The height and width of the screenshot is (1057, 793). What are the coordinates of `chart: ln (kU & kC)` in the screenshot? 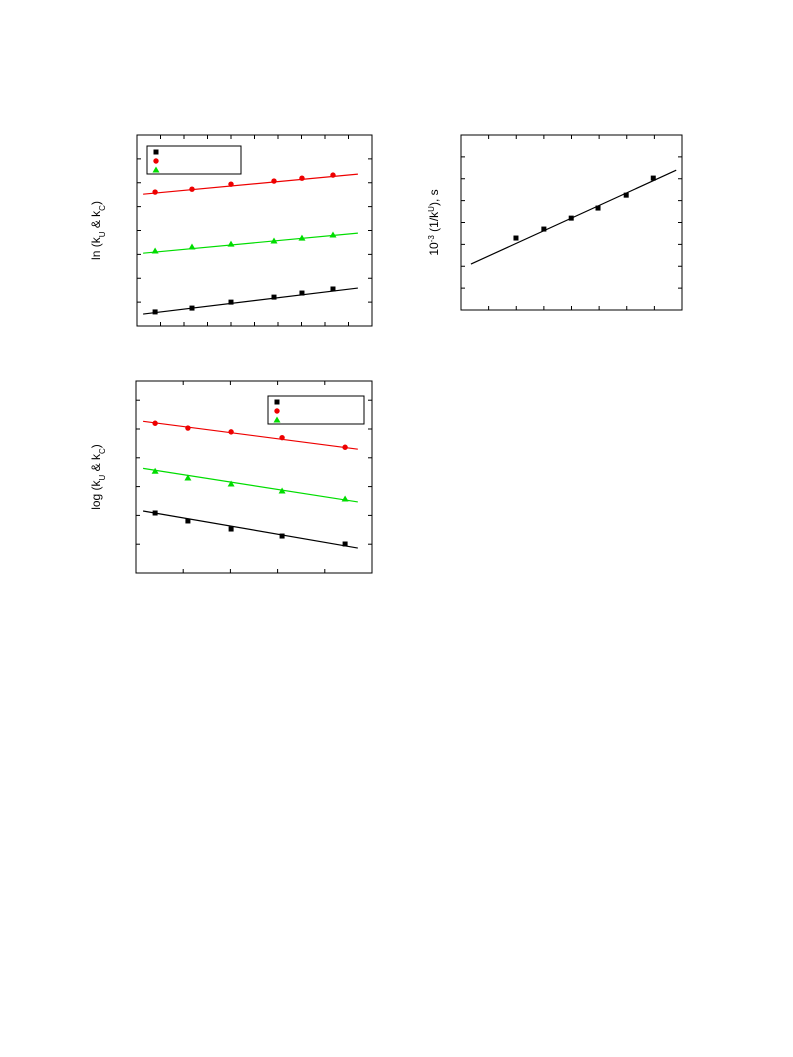 It's located at (231, 230).